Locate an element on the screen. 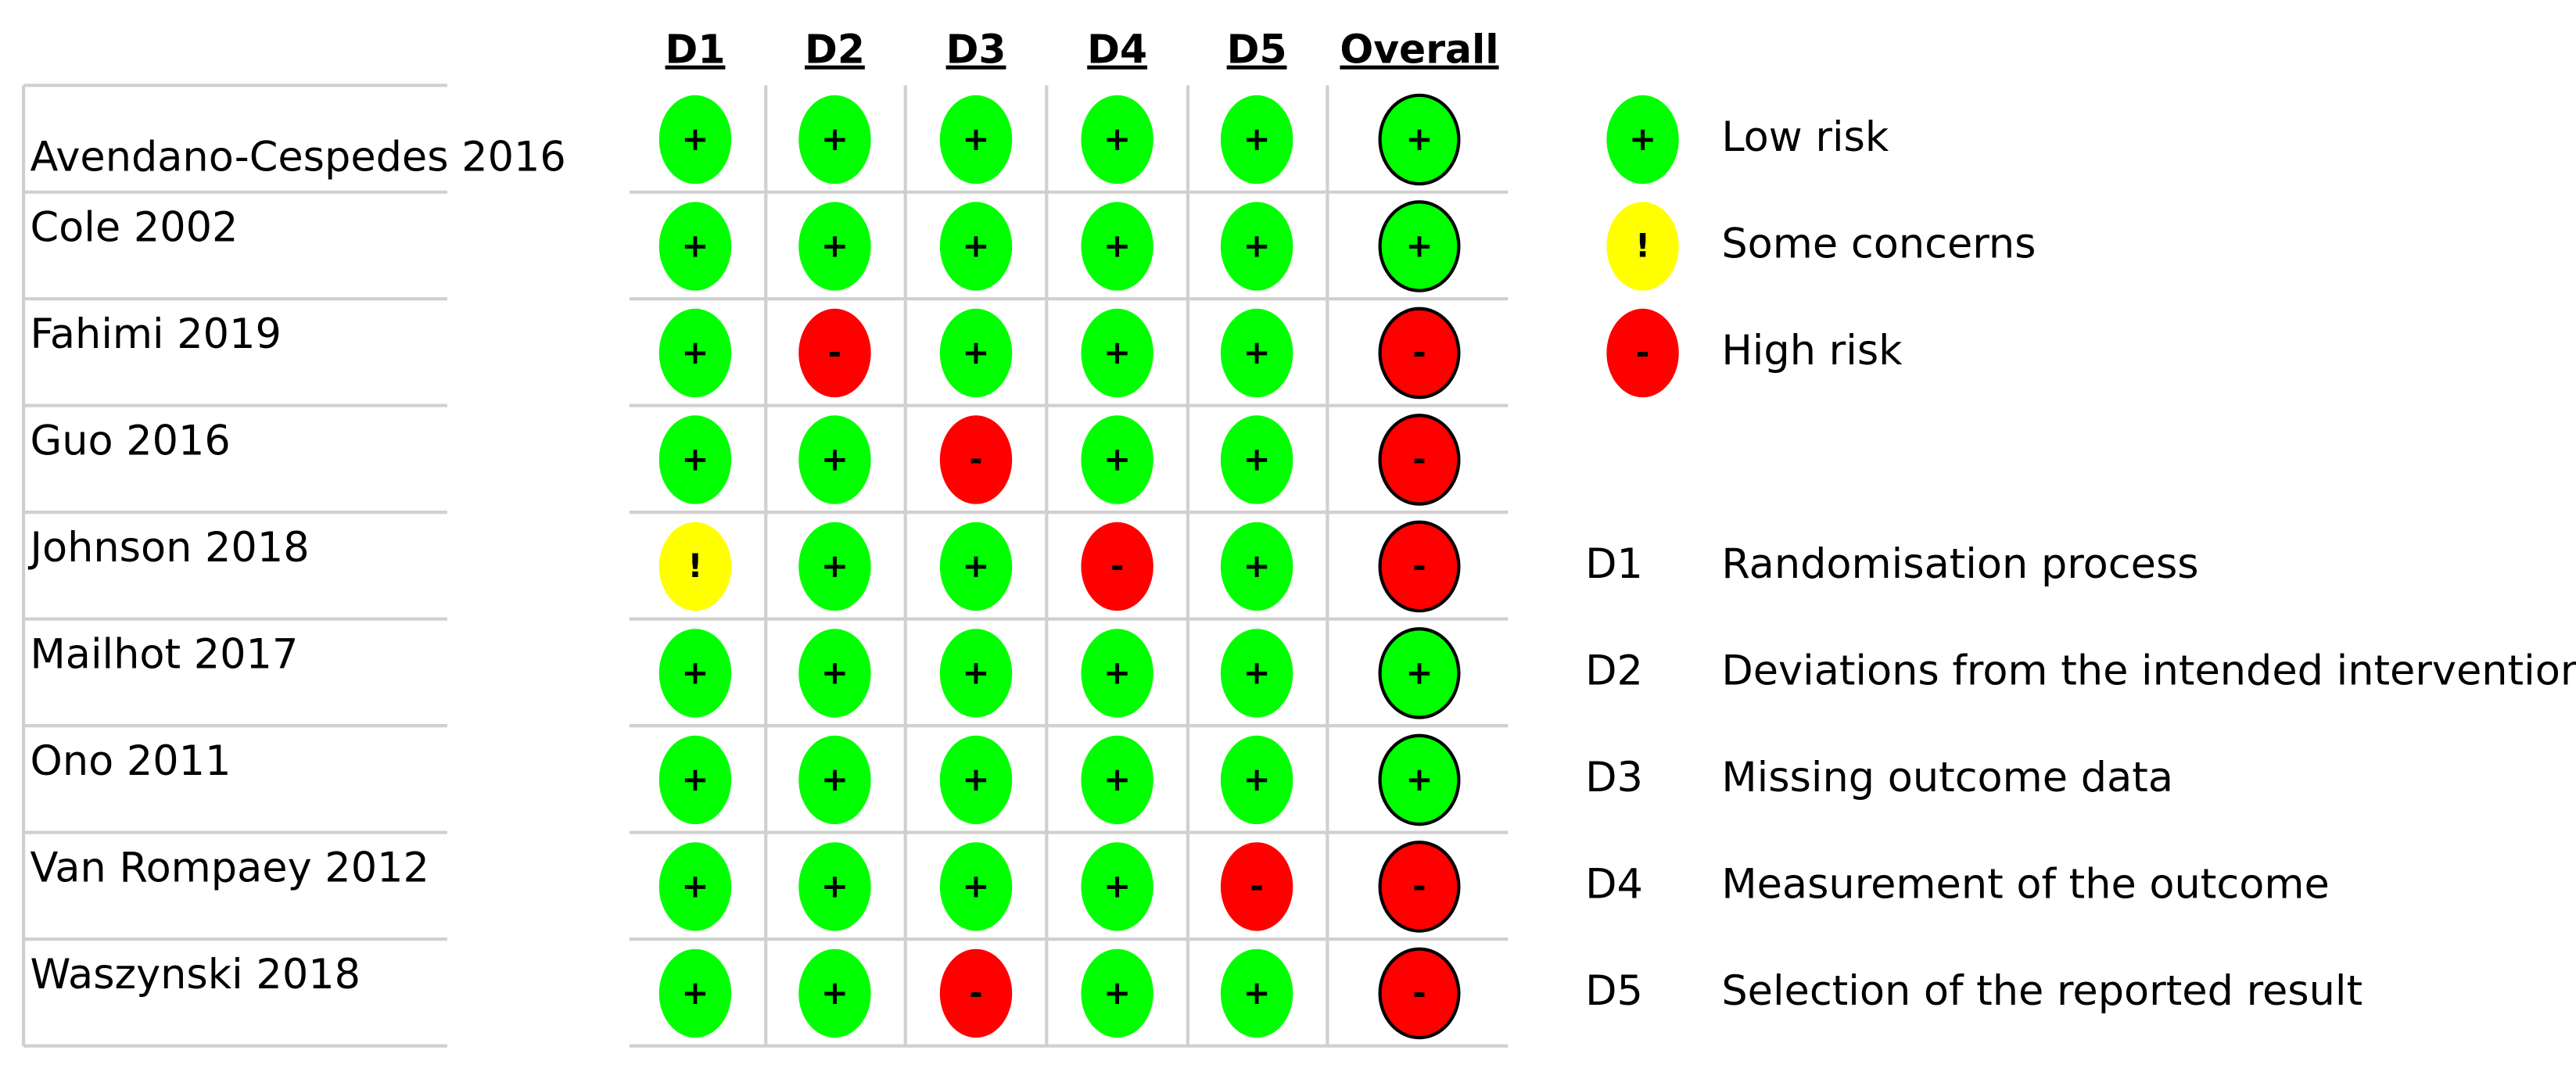  legend-symbol: ! is located at coordinates (1642, 246).